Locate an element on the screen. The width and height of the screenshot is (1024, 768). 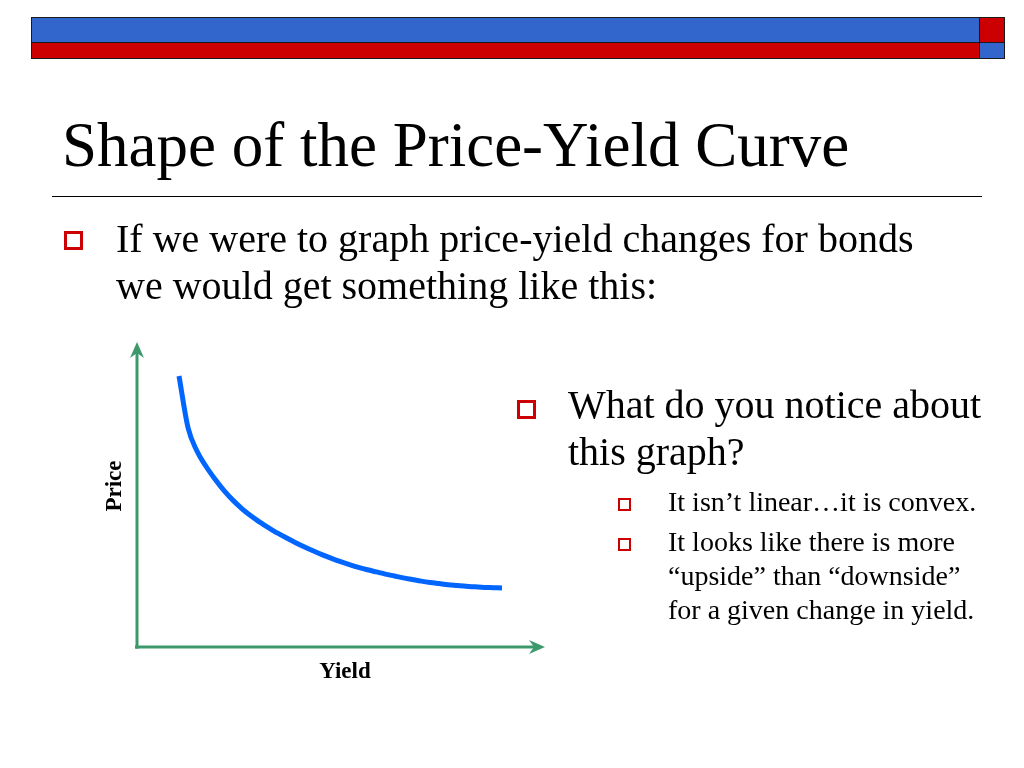
text: If we were to graph price-yield changes for bonds we would get something like this: is located at coordinates (515, 262).